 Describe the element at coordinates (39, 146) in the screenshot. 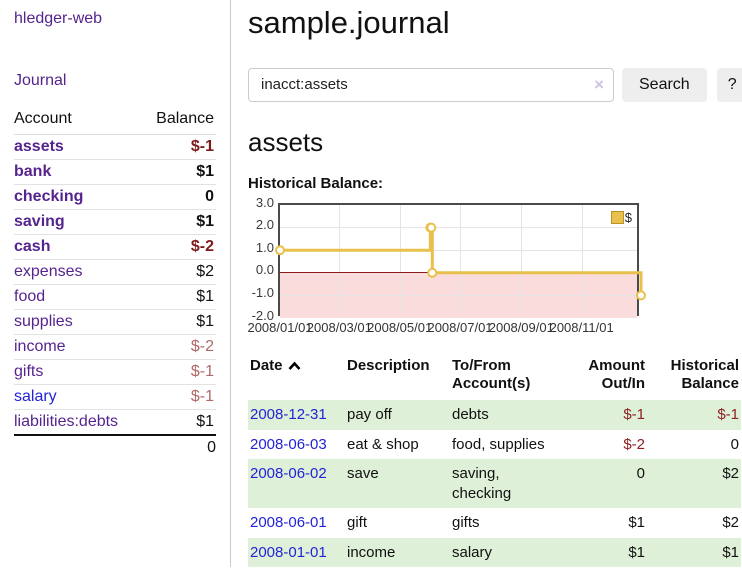

I see `account-link-assets: assets` at that location.